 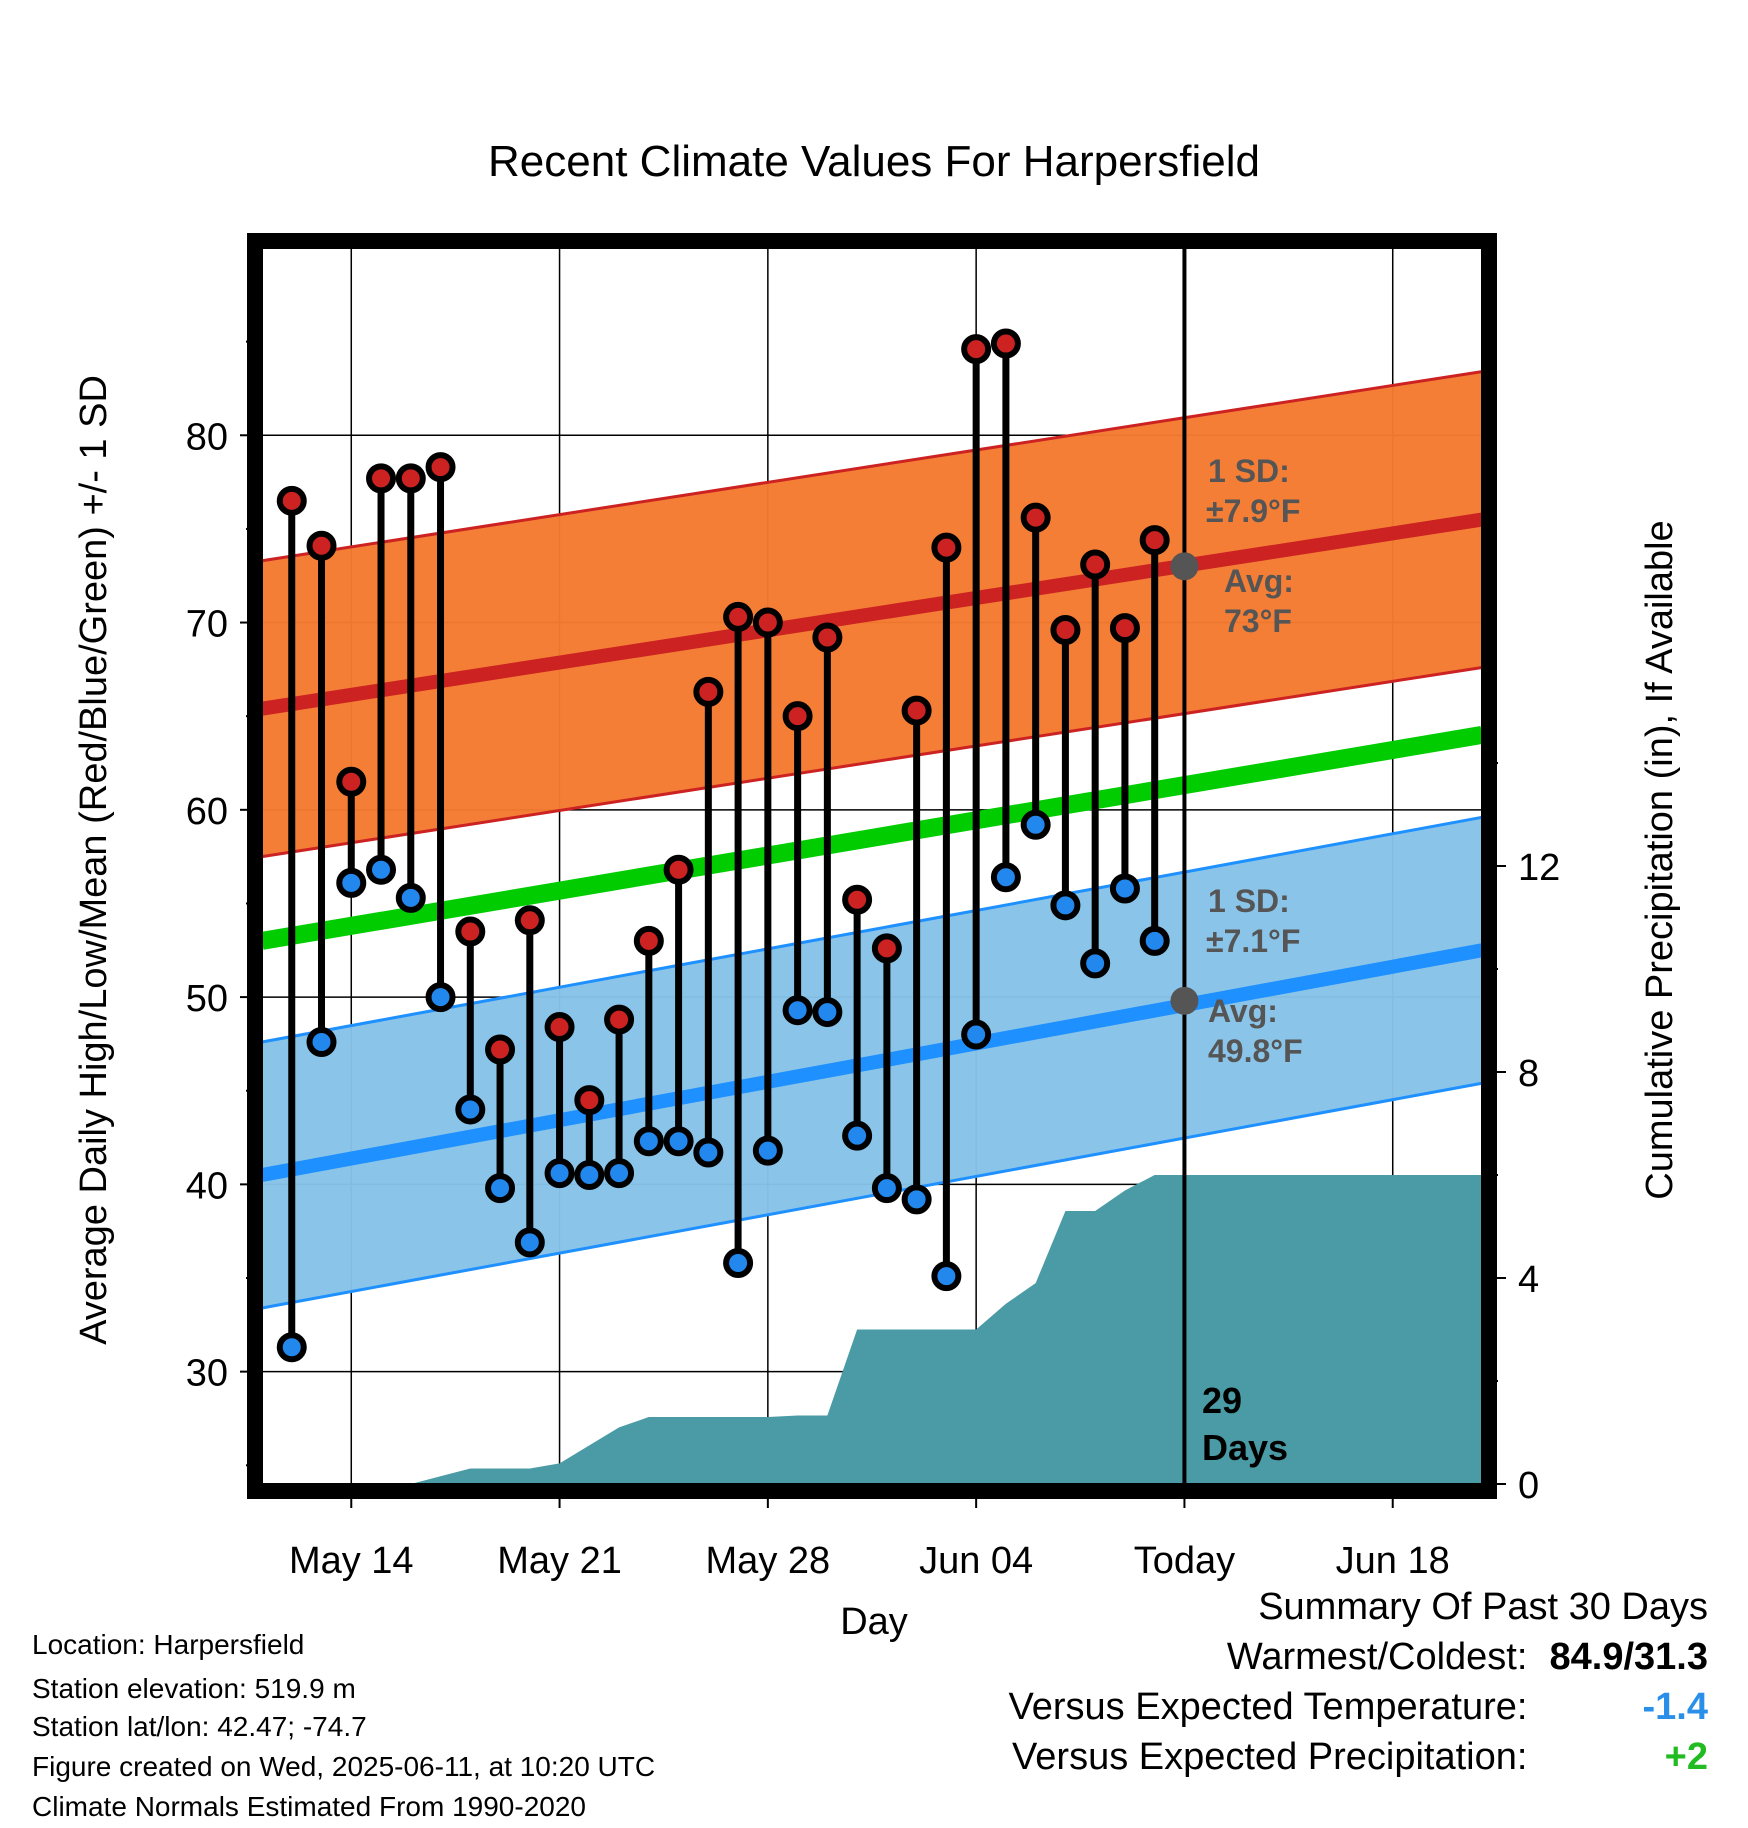 I want to click on high-sd-label: 1 SD:, so click(x=1249, y=471).